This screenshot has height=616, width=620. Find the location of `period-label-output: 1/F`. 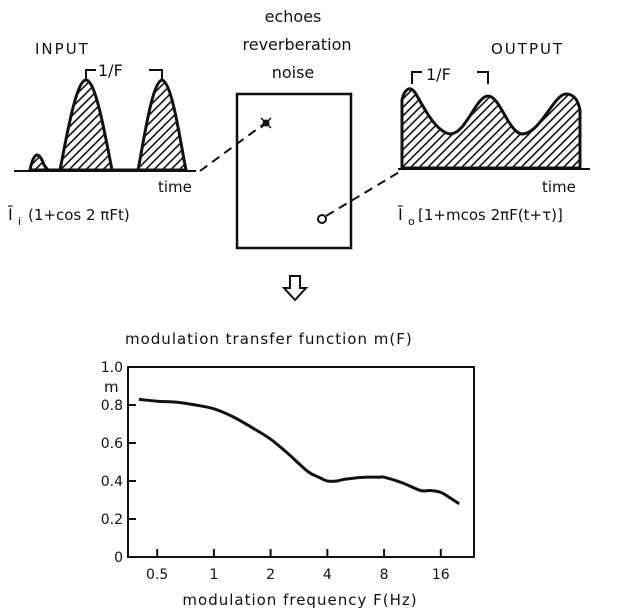

period-label-output: 1/F is located at coordinates (438, 74).